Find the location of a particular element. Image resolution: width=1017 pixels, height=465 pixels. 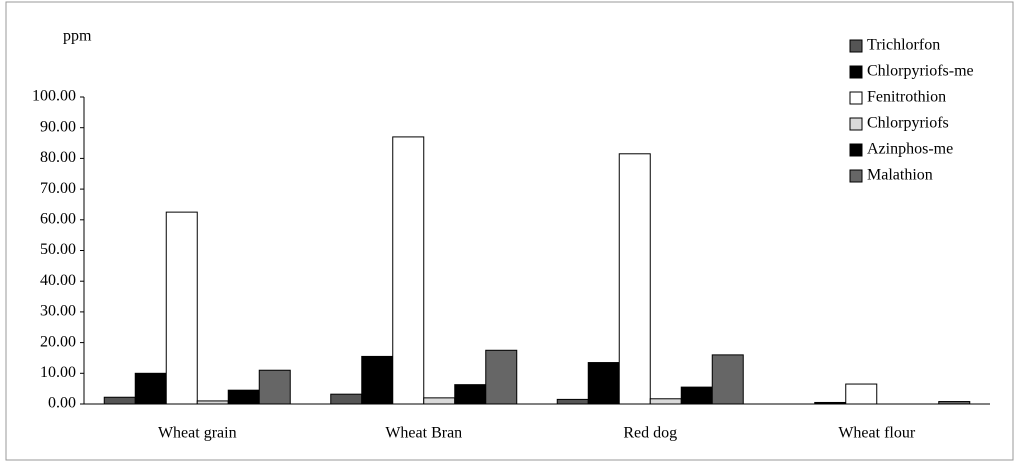

legend-label: Azinphos-me is located at coordinates (910, 149).